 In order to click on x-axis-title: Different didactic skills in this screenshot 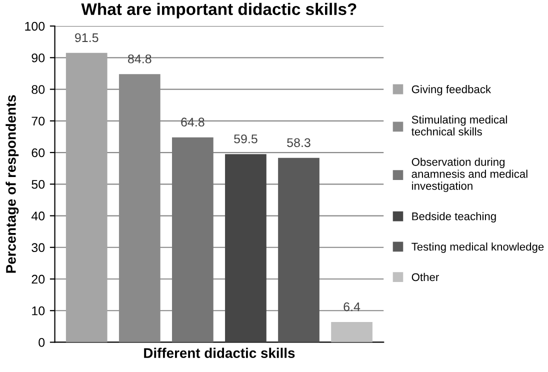, I will do `click(219, 353)`.